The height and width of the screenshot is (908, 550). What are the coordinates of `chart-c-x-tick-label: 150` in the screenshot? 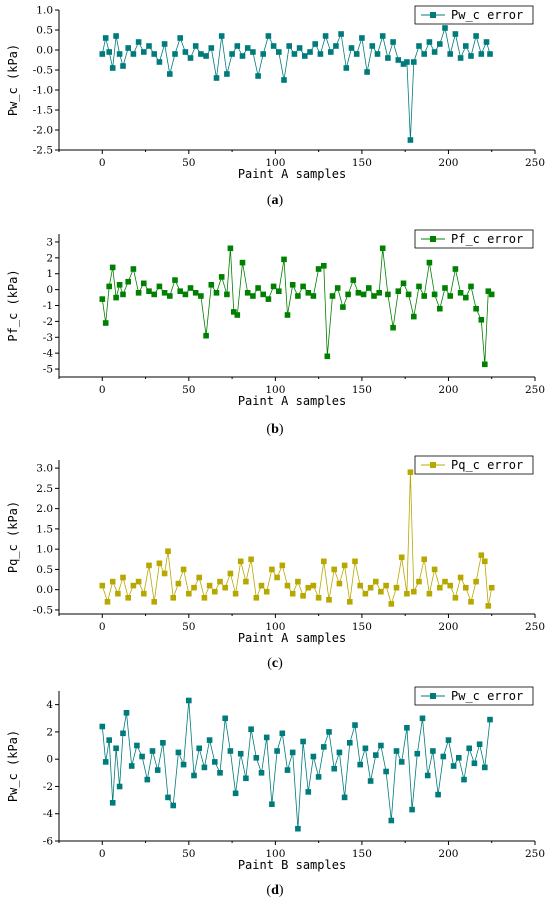 It's located at (362, 627).